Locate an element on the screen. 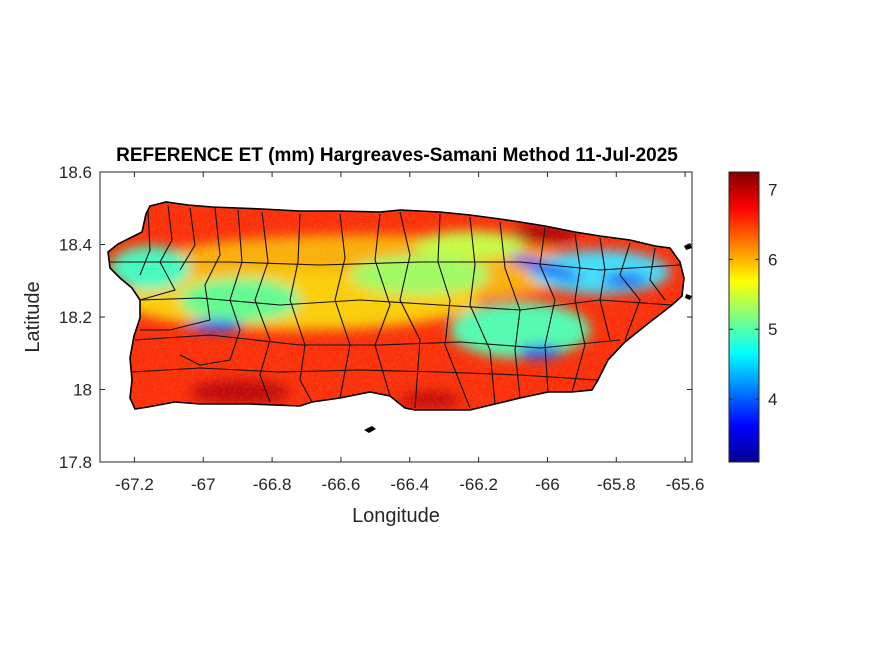 The width and height of the screenshot is (875, 656). colorbar-tick-label: 6 is located at coordinates (772, 259).